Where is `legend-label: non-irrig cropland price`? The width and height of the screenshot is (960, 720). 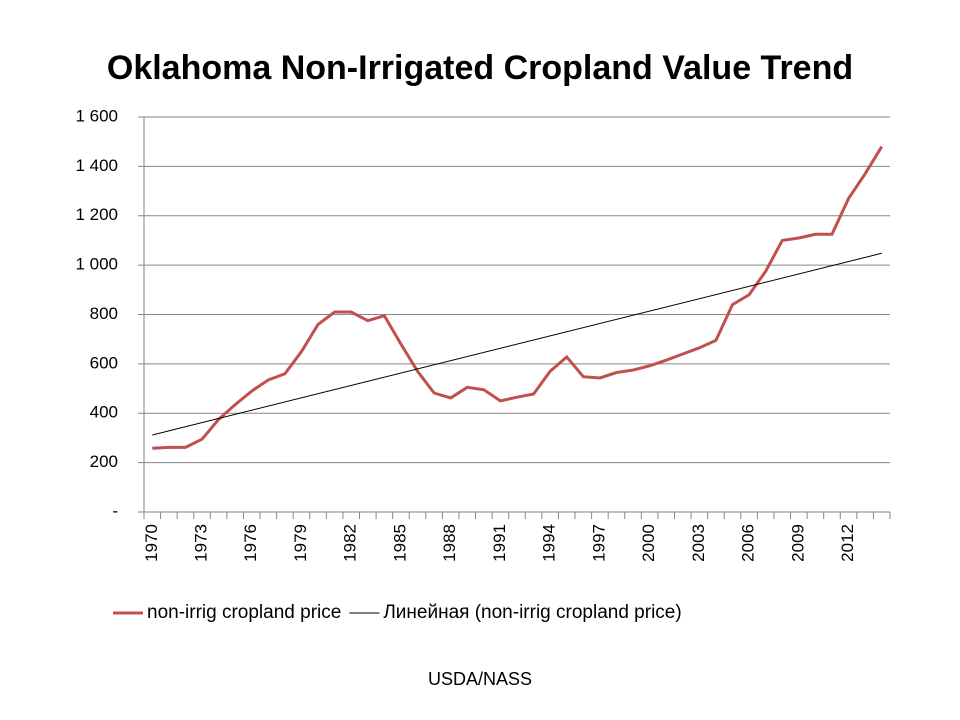 legend-label: non-irrig cropland price is located at coordinates (244, 612).